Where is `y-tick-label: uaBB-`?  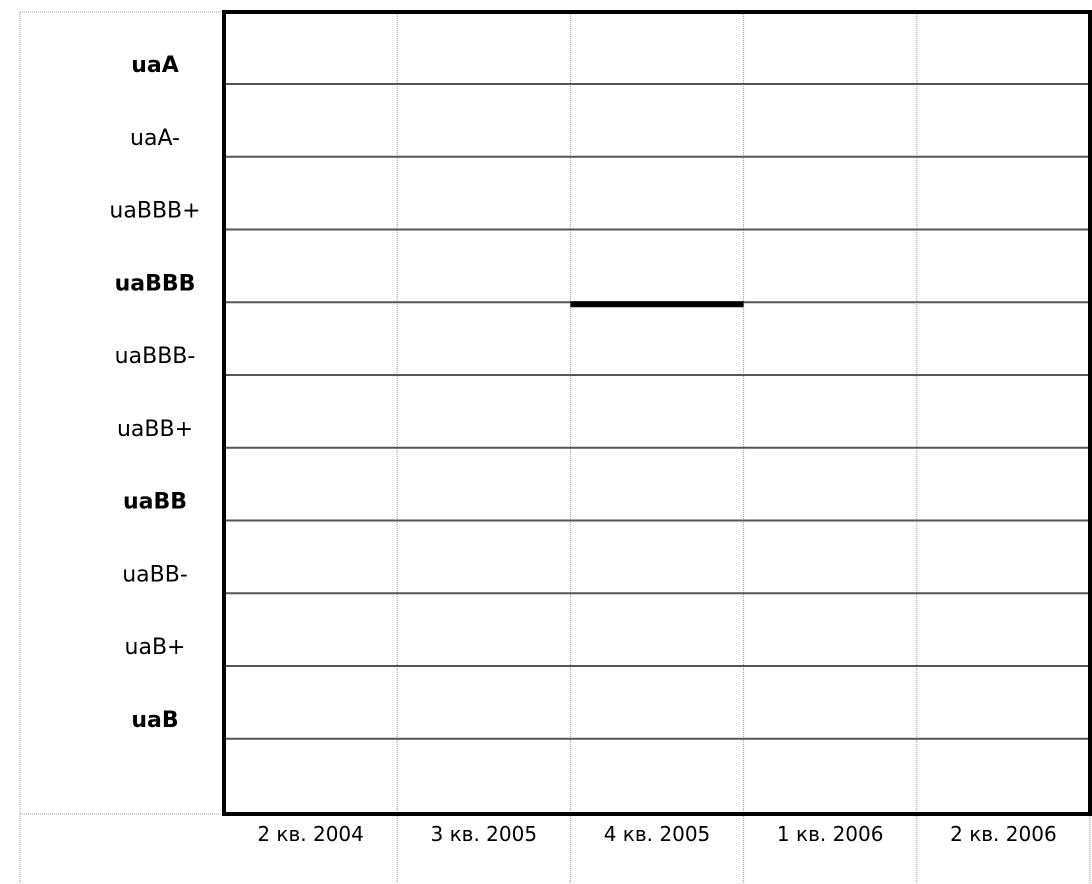 y-tick-label: uaBB- is located at coordinates (155, 574).